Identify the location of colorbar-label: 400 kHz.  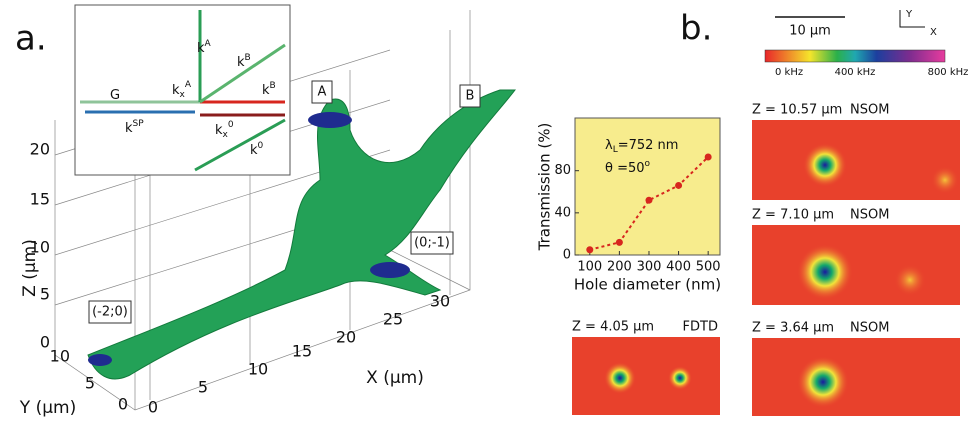
(855, 72).